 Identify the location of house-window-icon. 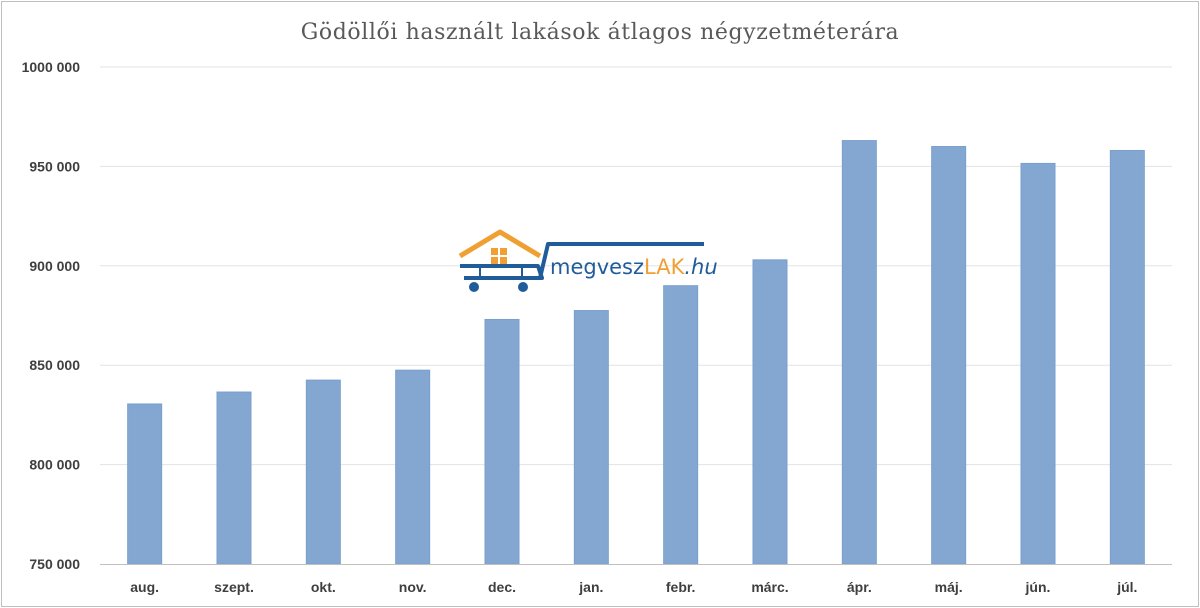
(499, 256).